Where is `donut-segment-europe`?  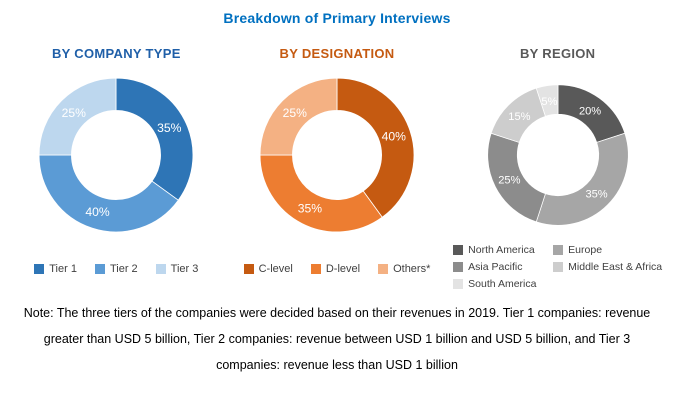 donut-segment-europe is located at coordinates (582, 179).